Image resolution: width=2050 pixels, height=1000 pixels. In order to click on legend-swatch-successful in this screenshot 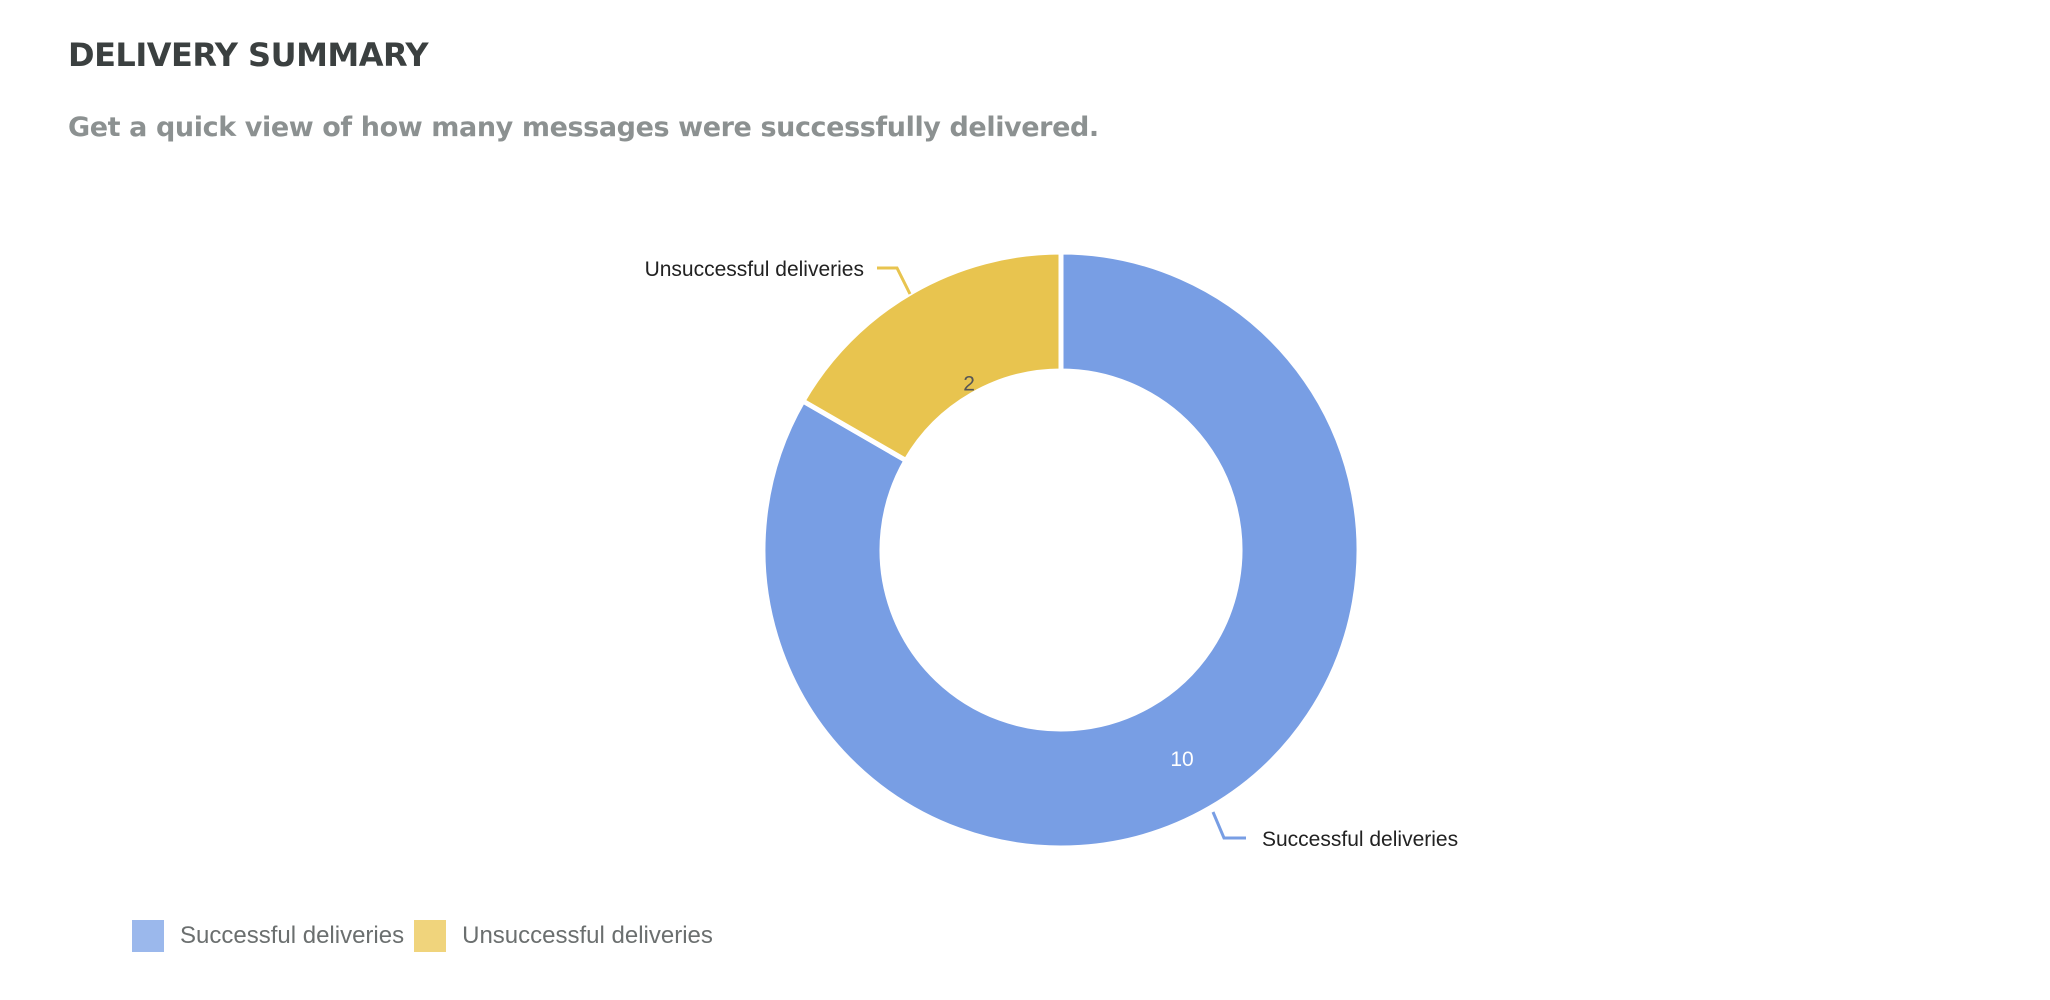, I will do `click(148, 936)`.